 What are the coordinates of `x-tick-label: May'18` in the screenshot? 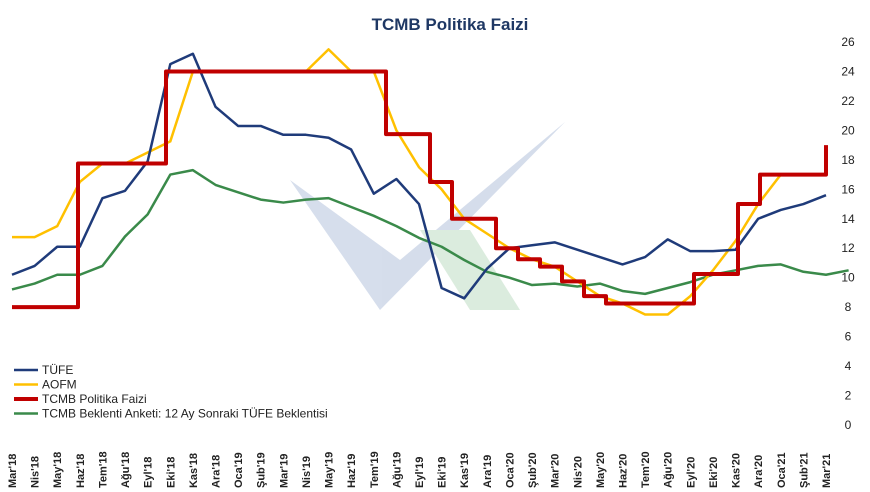 It's located at (58, 470).